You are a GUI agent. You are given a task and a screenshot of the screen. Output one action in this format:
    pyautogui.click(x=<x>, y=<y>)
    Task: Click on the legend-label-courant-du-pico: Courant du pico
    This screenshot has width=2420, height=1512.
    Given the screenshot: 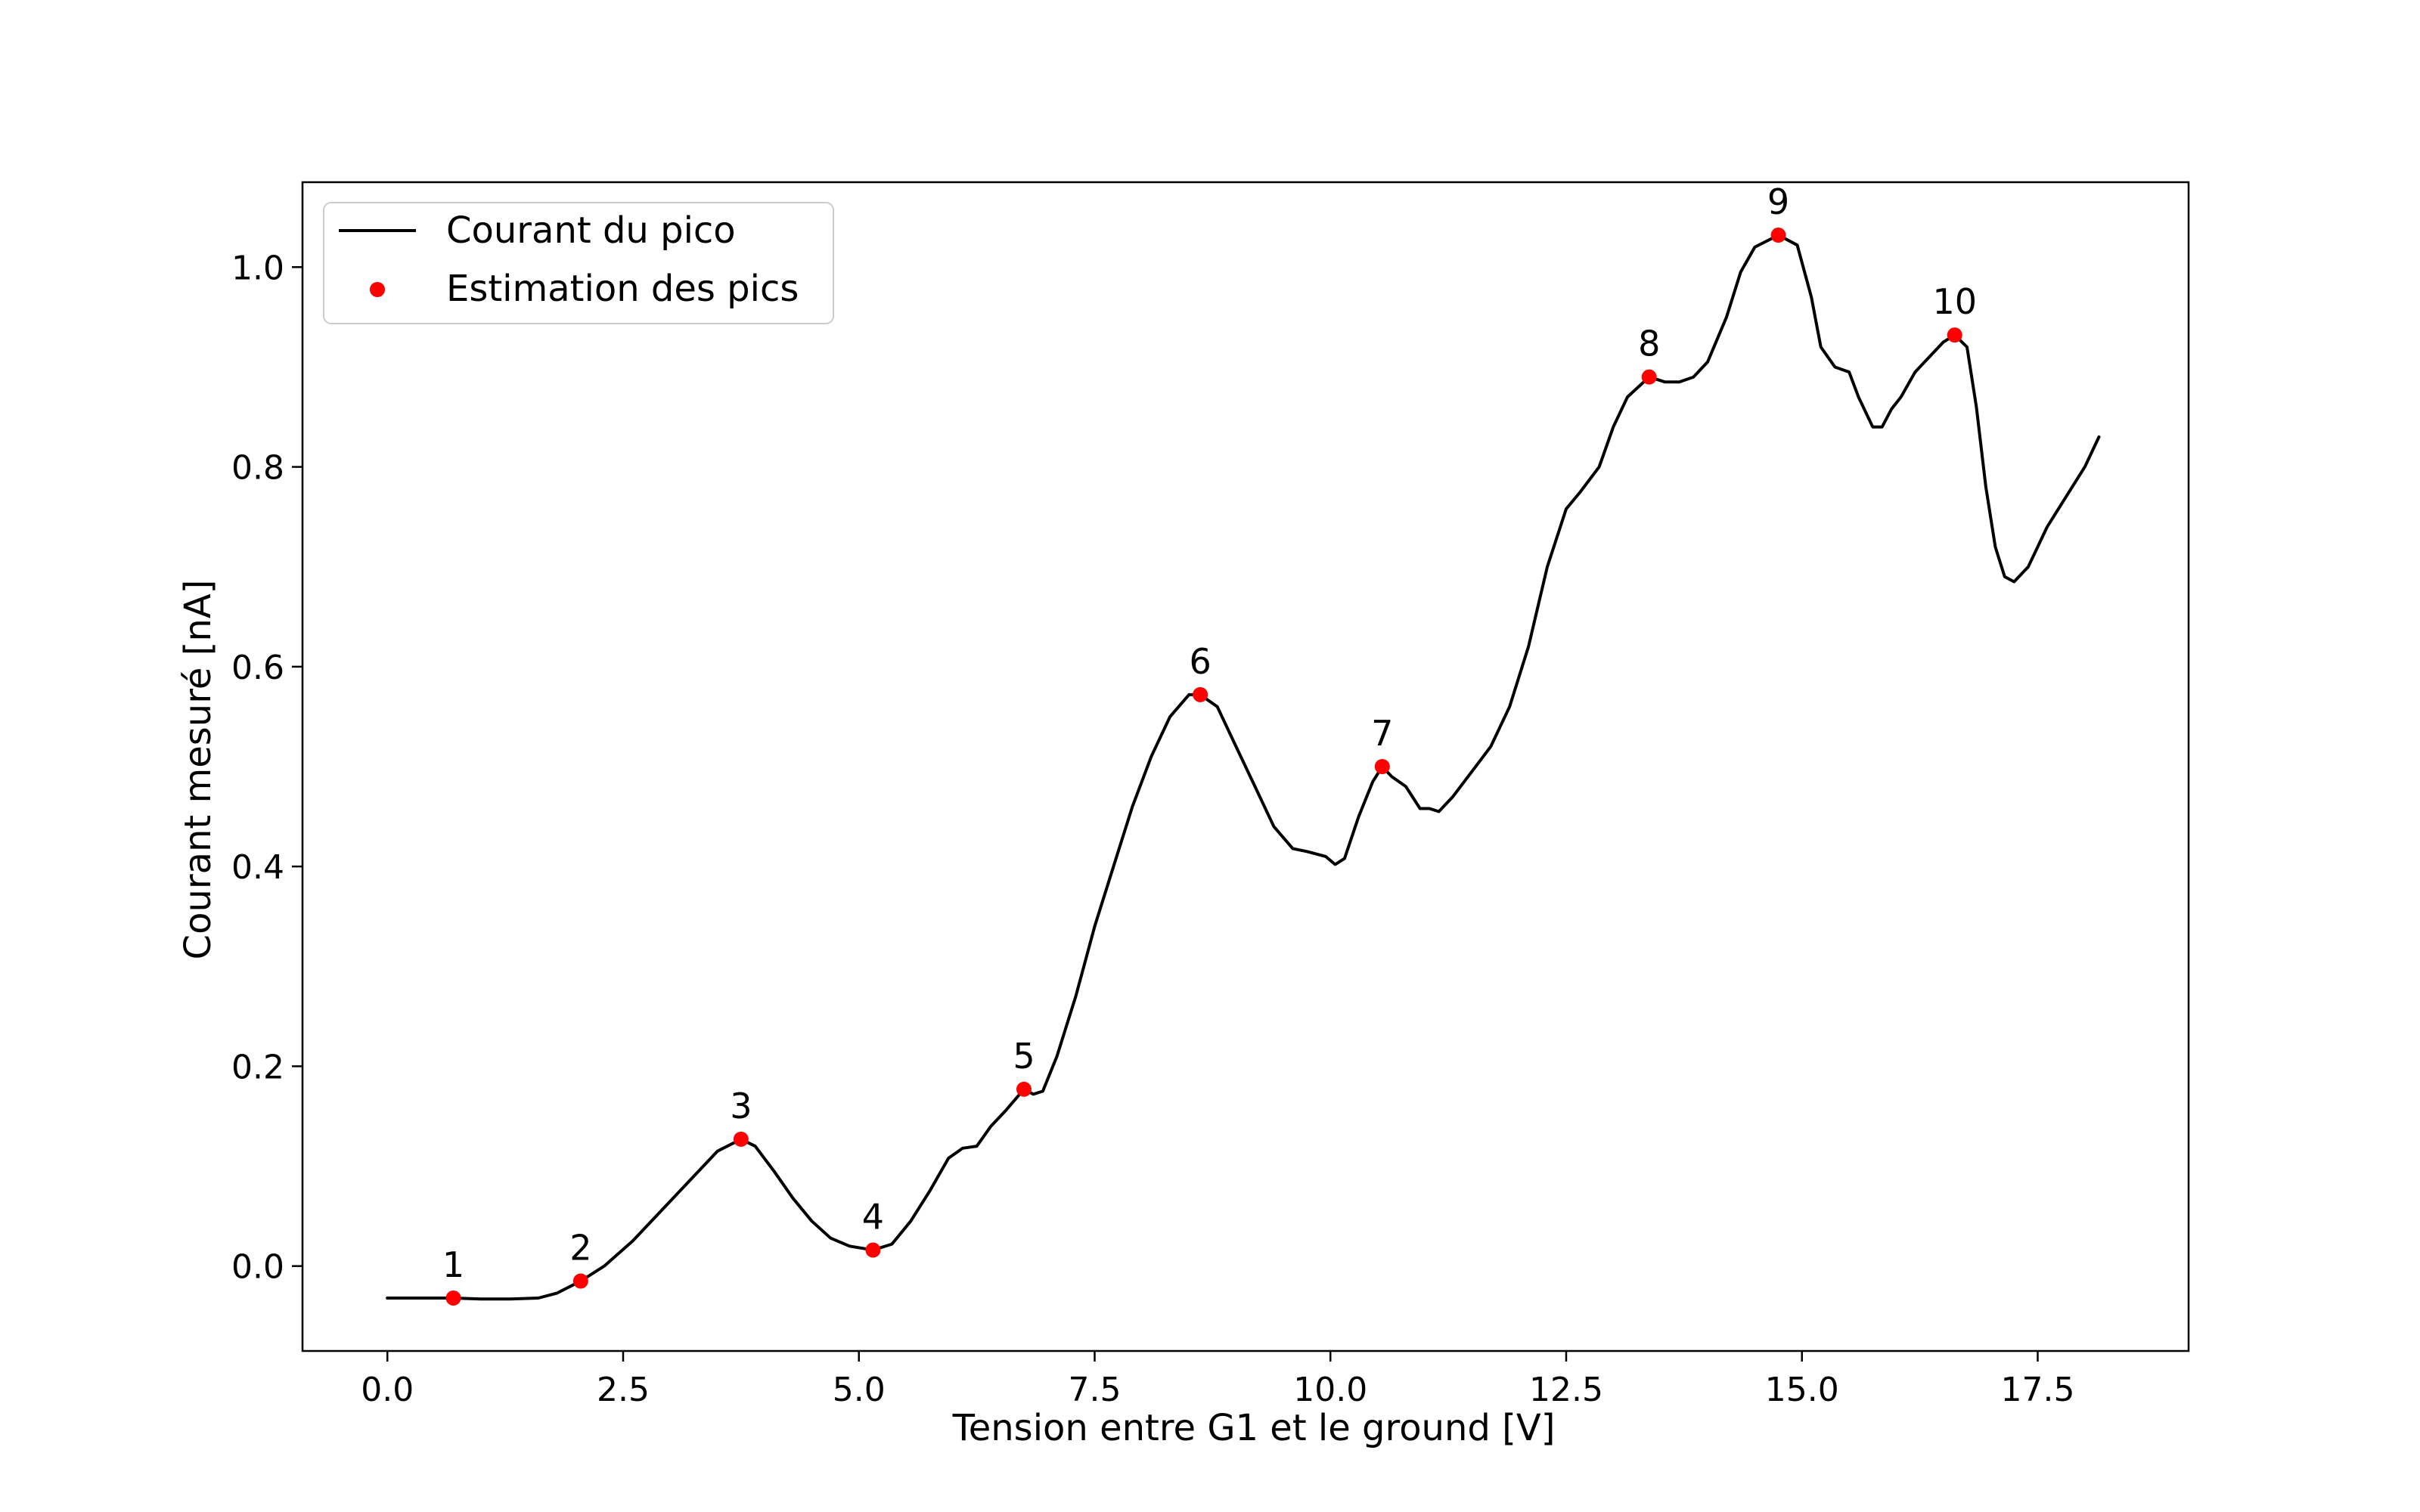 What is the action you would take?
    pyautogui.click(x=591, y=230)
    